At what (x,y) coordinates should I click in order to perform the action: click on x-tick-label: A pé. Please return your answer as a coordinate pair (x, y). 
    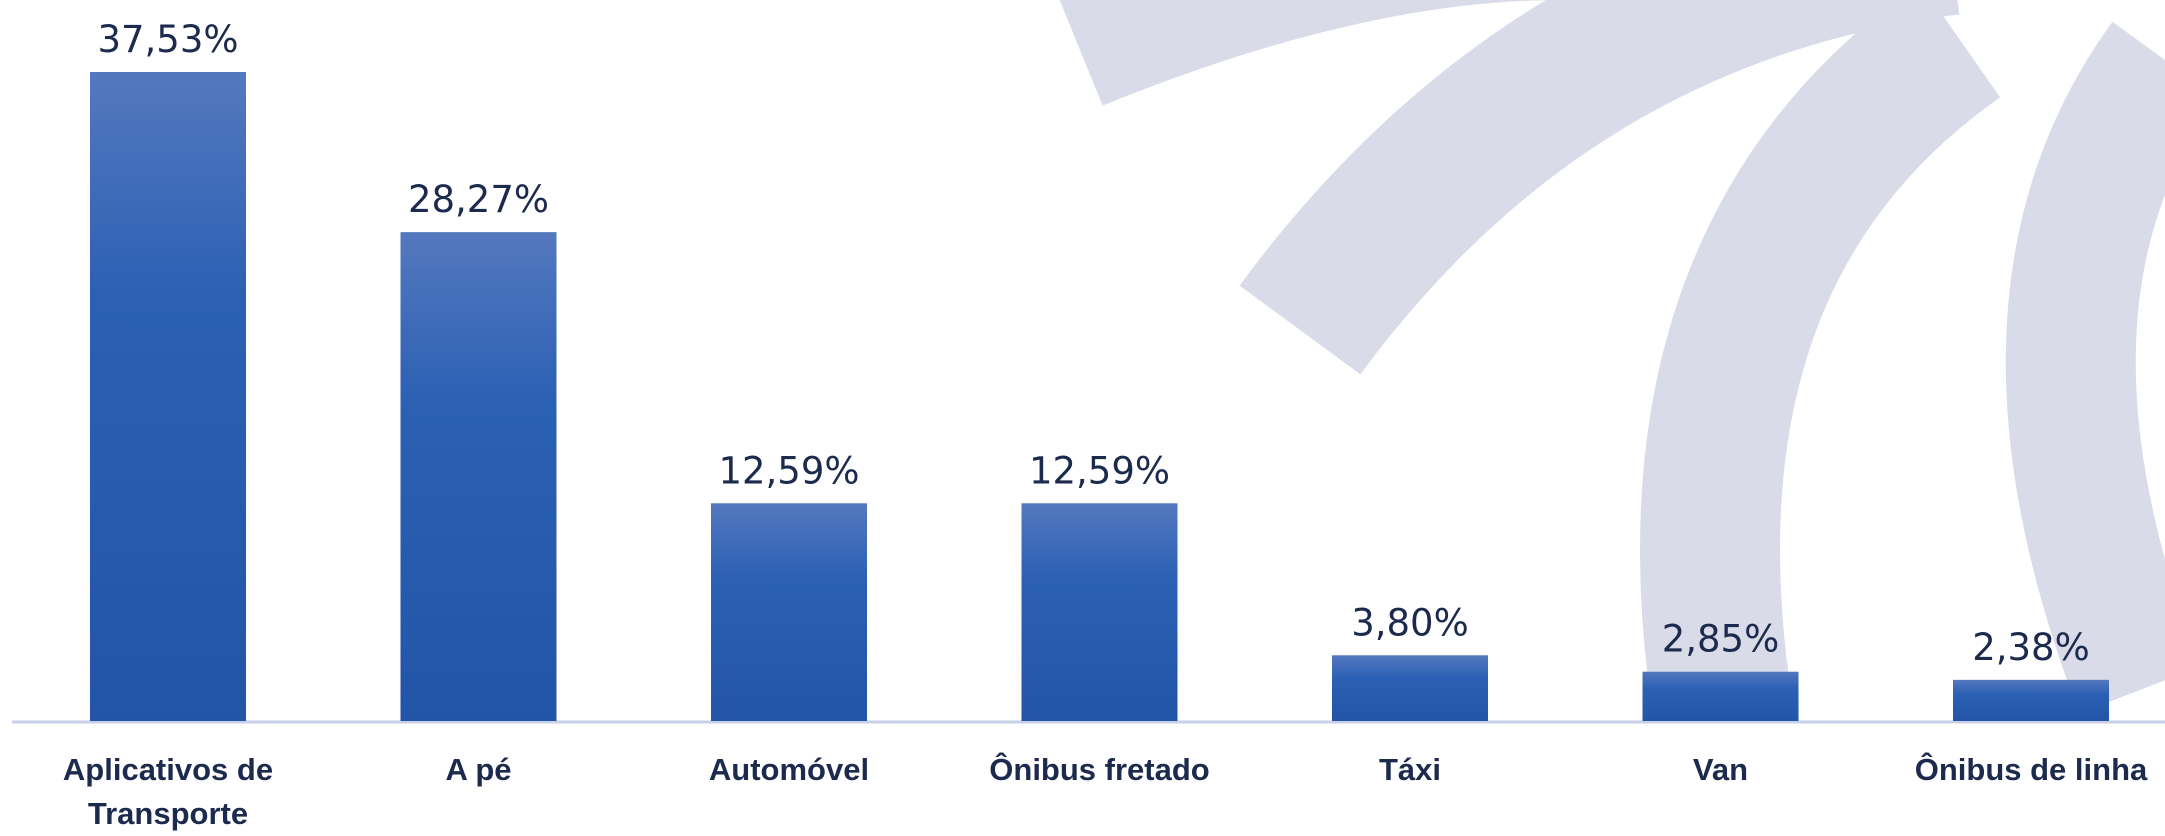
    Looking at the image, I should click on (478, 769).